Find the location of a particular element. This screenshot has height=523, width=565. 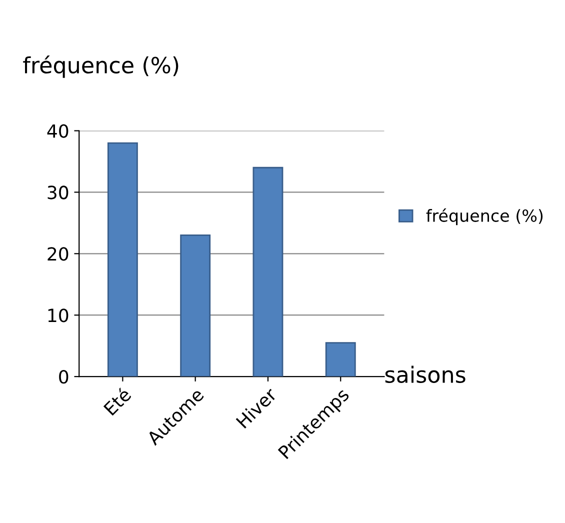

x-axis-title: saisons is located at coordinates (425, 375).